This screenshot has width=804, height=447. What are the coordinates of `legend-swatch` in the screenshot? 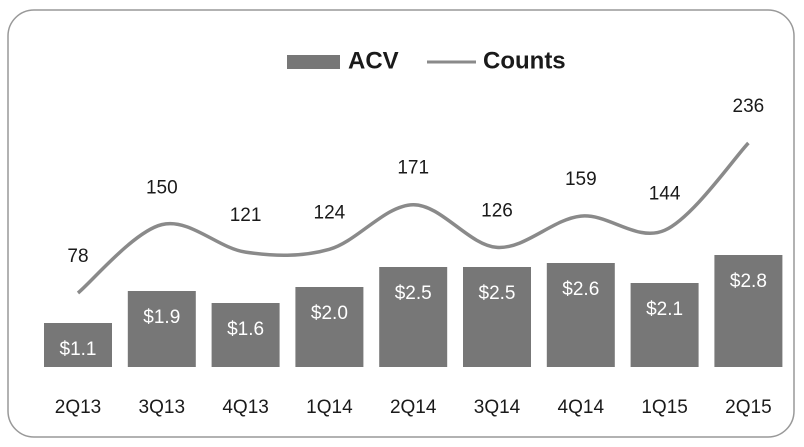 It's located at (313, 62).